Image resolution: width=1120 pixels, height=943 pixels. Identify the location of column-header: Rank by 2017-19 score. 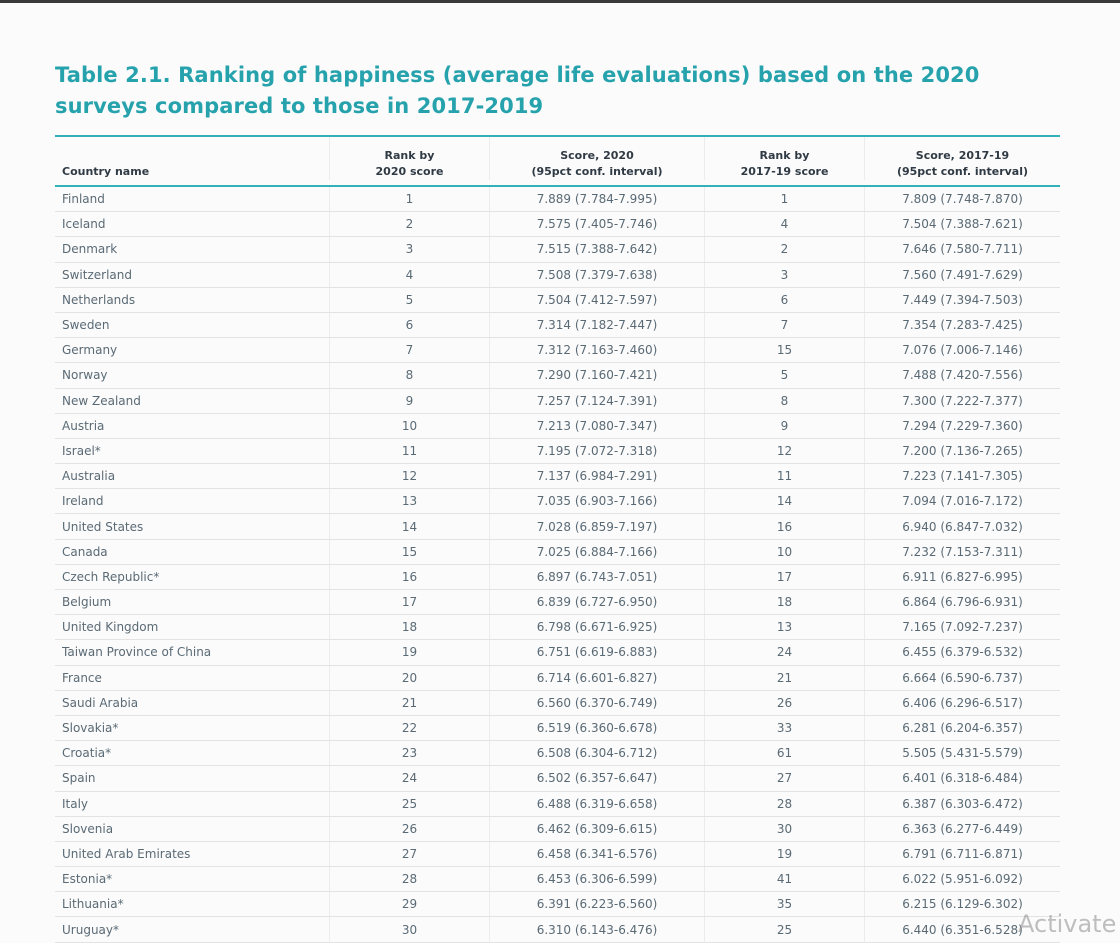
(785, 158).